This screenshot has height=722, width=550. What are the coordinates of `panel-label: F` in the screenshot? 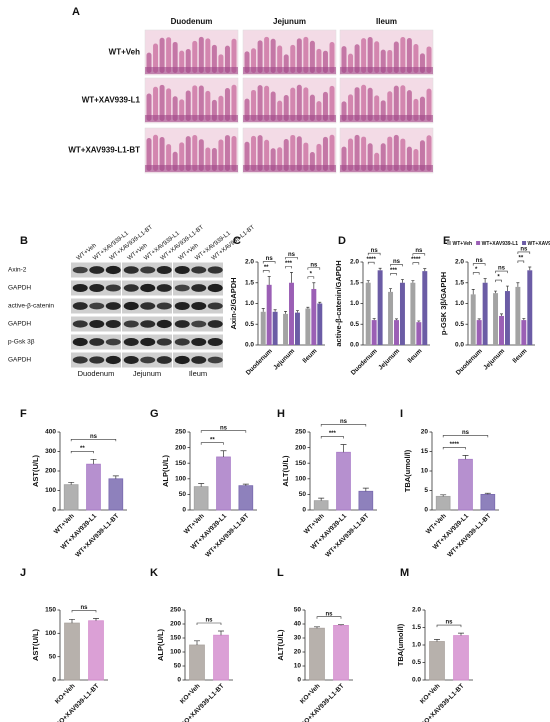 It's located at (23, 414).